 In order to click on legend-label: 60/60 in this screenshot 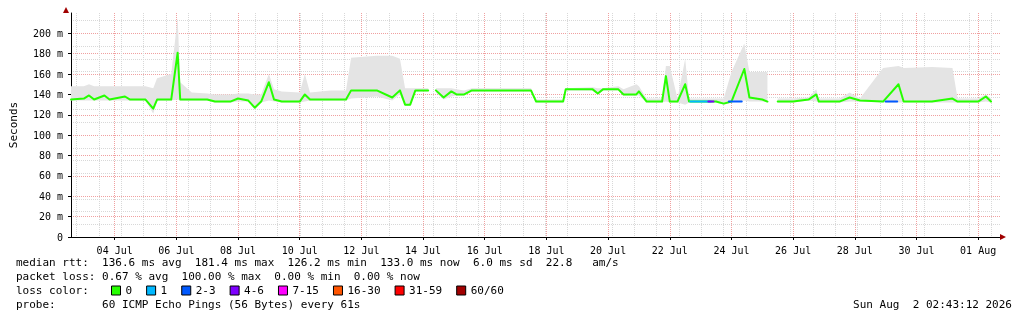, I will do `click(487, 290)`.